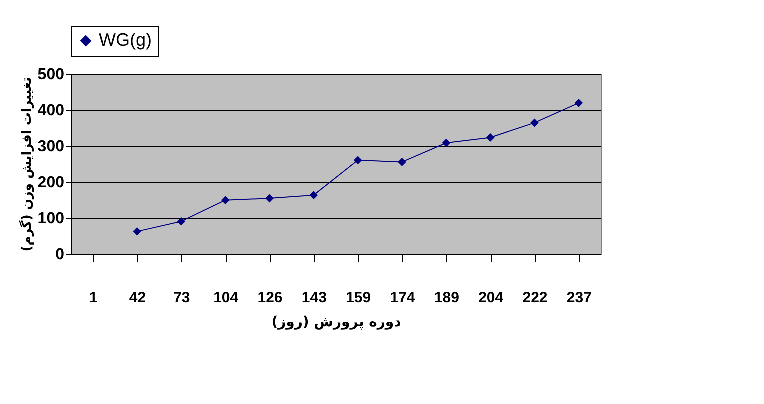  I want to click on x-tick-label: 174, so click(403, 298).